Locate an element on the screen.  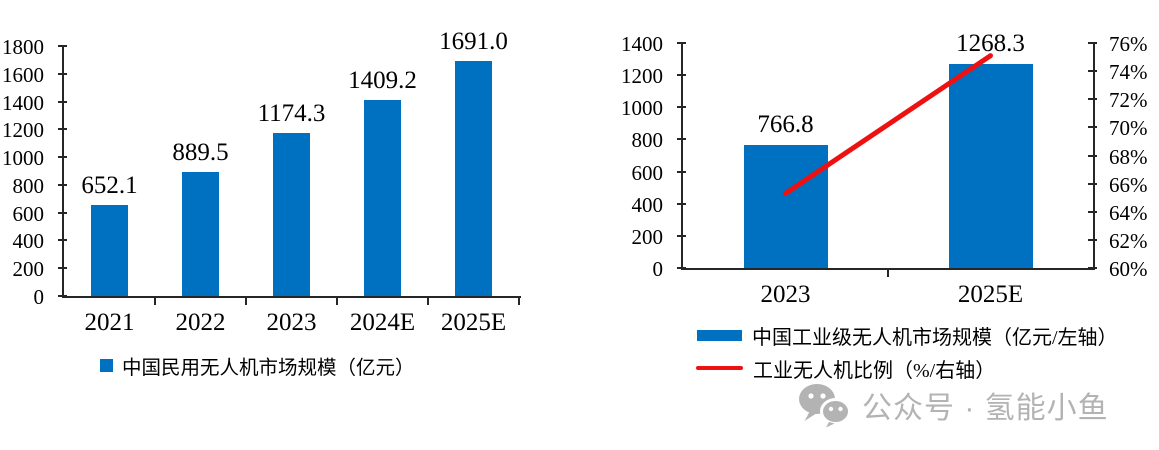
secondary-y-axis-line is located at coordinates (1094, 156).